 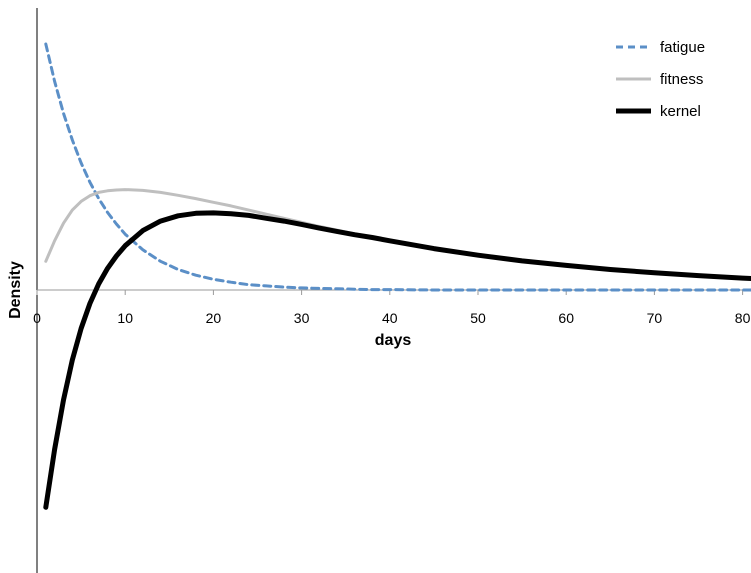 I want to click on x-tick-label: 30, so click(x=302, y=318).